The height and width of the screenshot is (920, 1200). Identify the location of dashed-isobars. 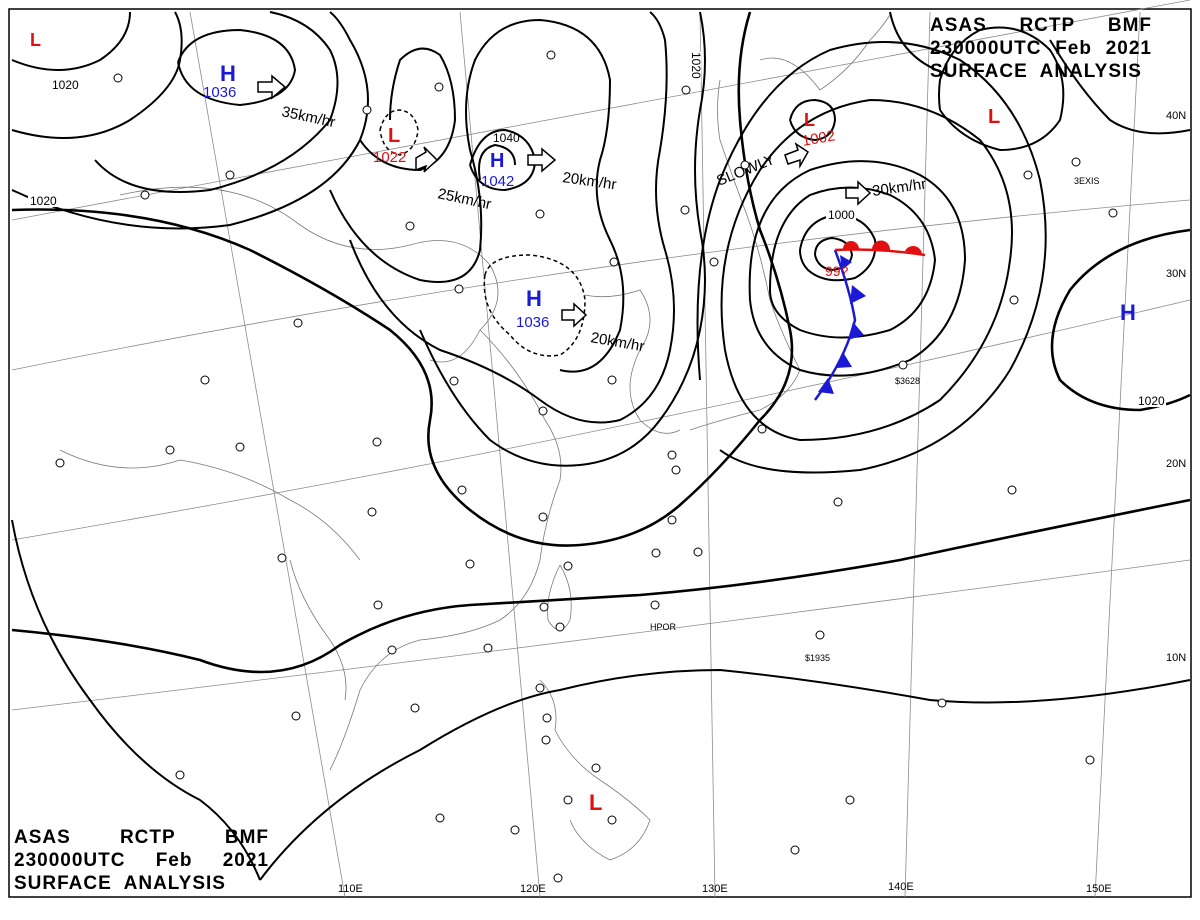
(482, 233).